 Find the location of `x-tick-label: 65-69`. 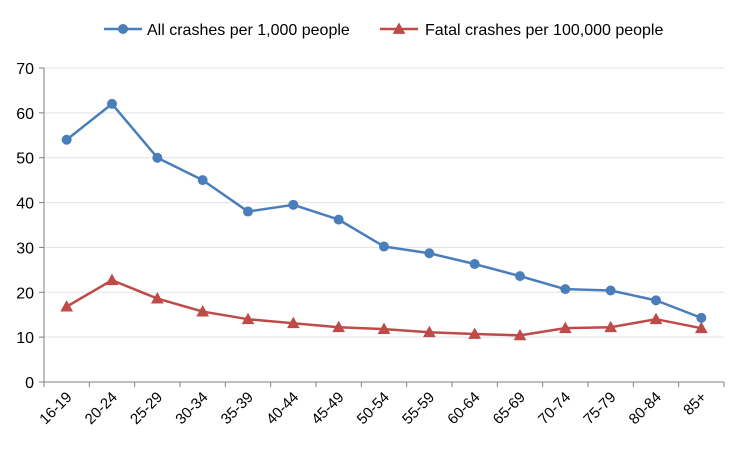

x-tick-label: 65-69 is located at coordinates (509, 408).